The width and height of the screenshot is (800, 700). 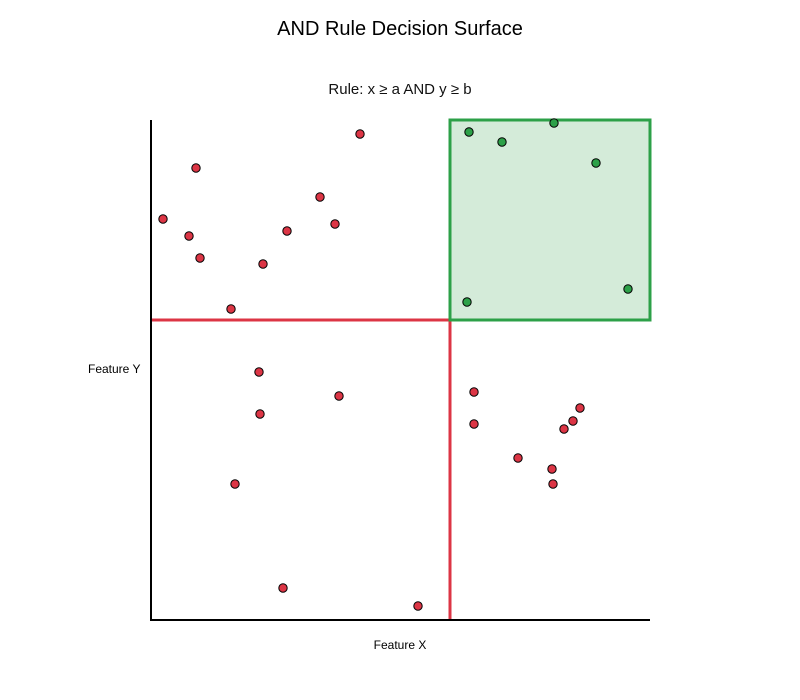 I want to click on chart-subtitle: Rule: x ≥ a AND y ≥ b, so click(x=400, y=89).